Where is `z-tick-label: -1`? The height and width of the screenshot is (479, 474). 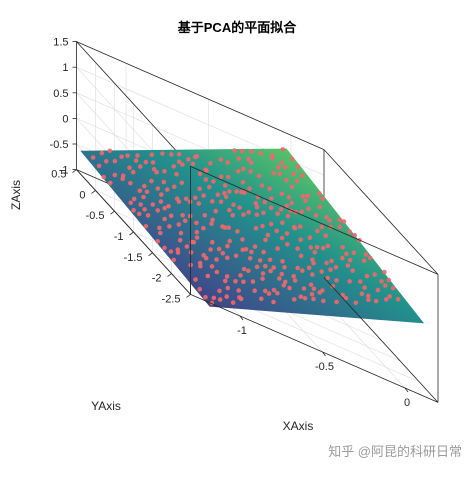 z-tick-label: -1 is located at coordinates (64, 171).